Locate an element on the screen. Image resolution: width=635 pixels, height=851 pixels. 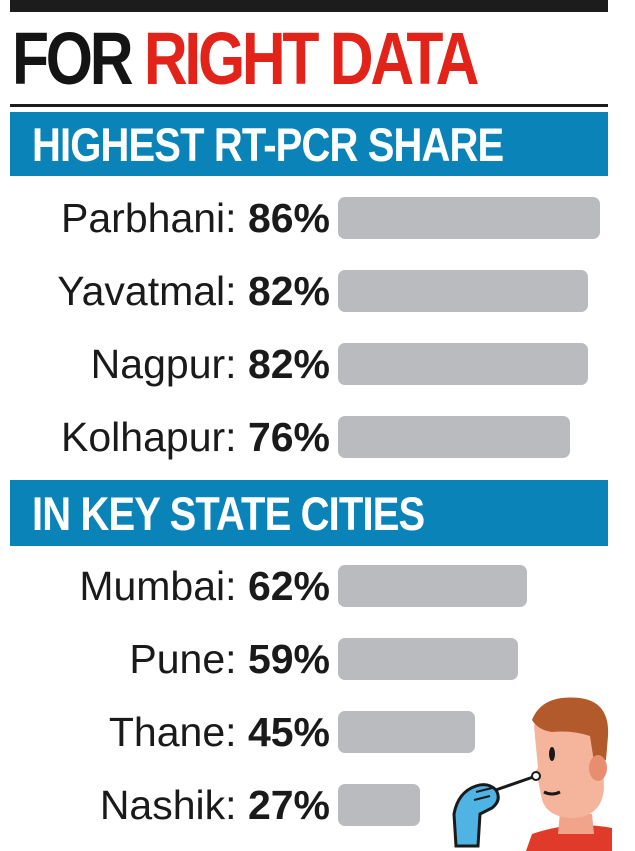
bar-label: Pune: 59% is located at coordinates (229, 659).